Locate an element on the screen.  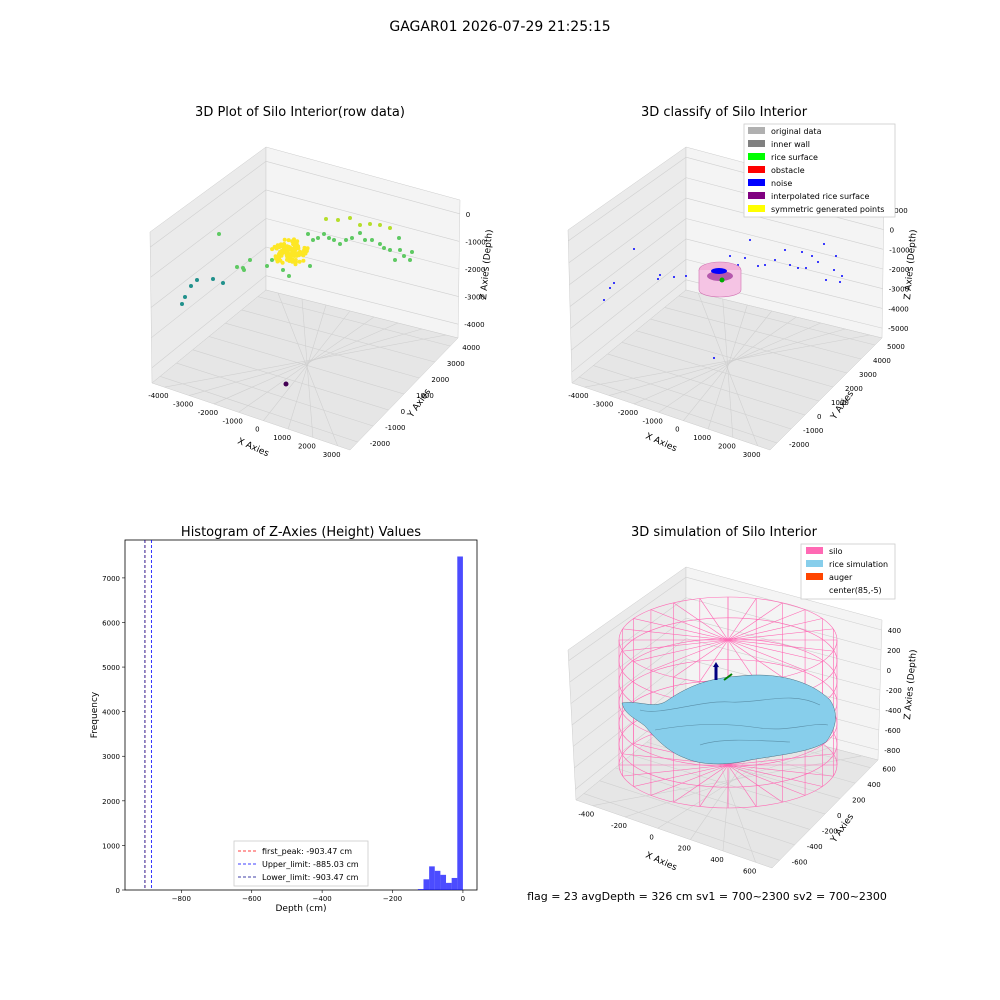
legend-label: noise is located at coordinates (781, 183).